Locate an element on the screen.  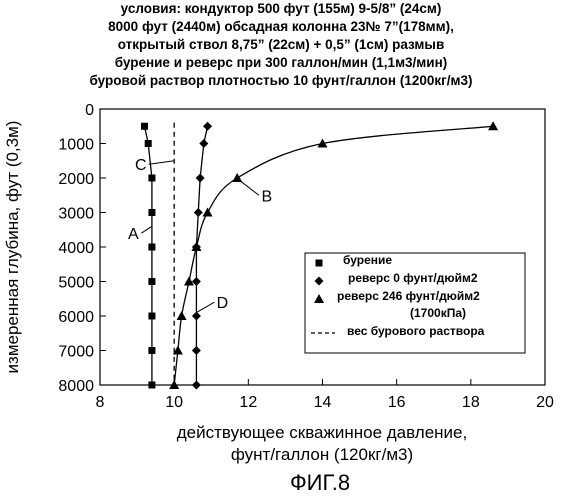
annotation-leader-c is located at coordinates (161, 162).